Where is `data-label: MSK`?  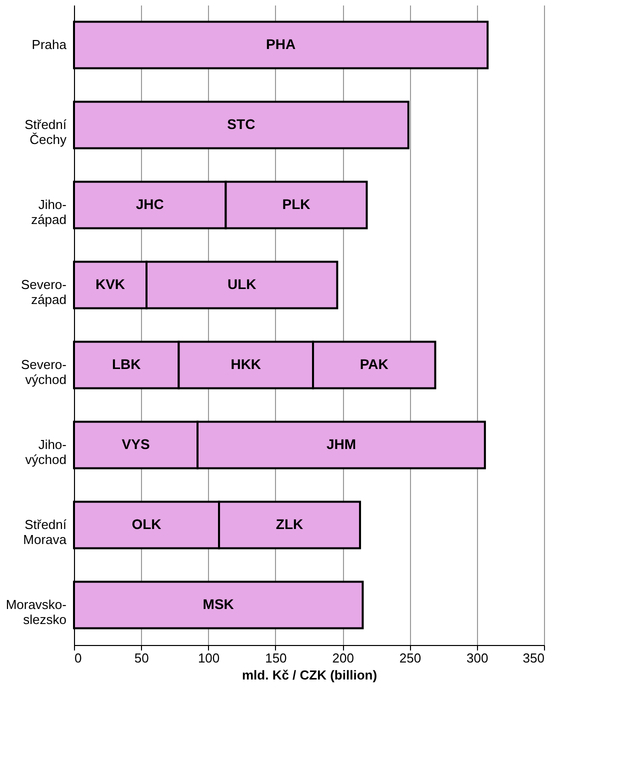
data-label: MSK is located at coordinates (218, 604).